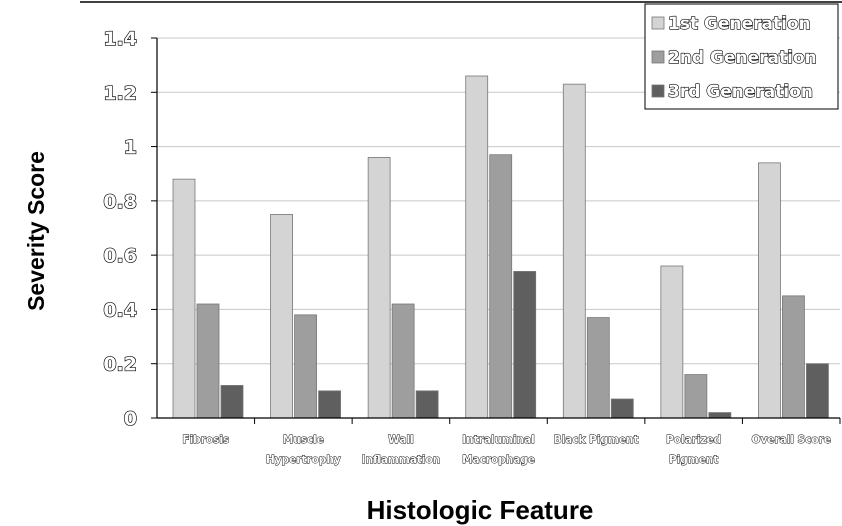  What do you see at coordinates (120, 202) in the screenshot?
I see `y-tick-label: 0.8` at bounding box center [120, 202].